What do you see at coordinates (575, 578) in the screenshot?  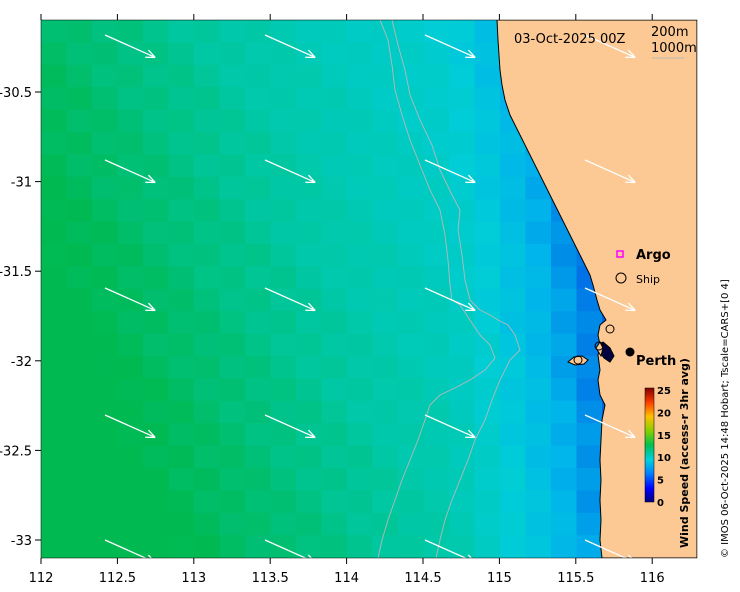 I see `x-tick-label: 115.5` at bounding box center [575, 578].